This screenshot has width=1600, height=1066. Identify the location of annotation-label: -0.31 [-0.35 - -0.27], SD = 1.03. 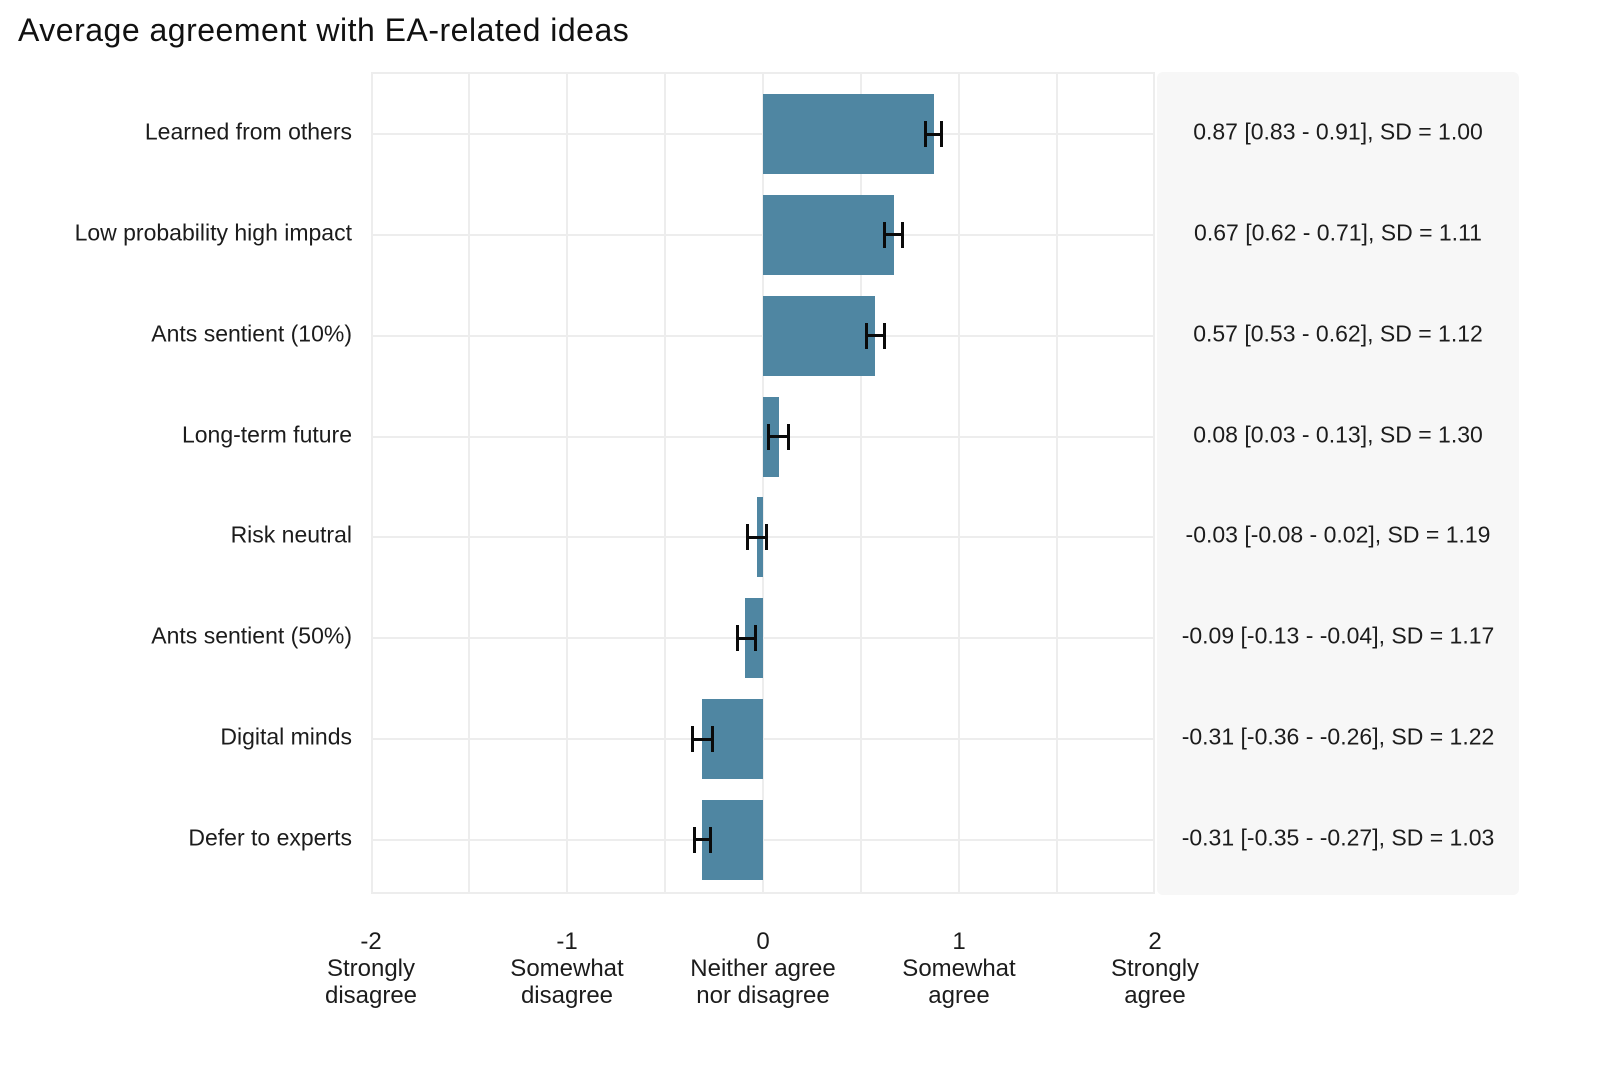
(1338, 837).